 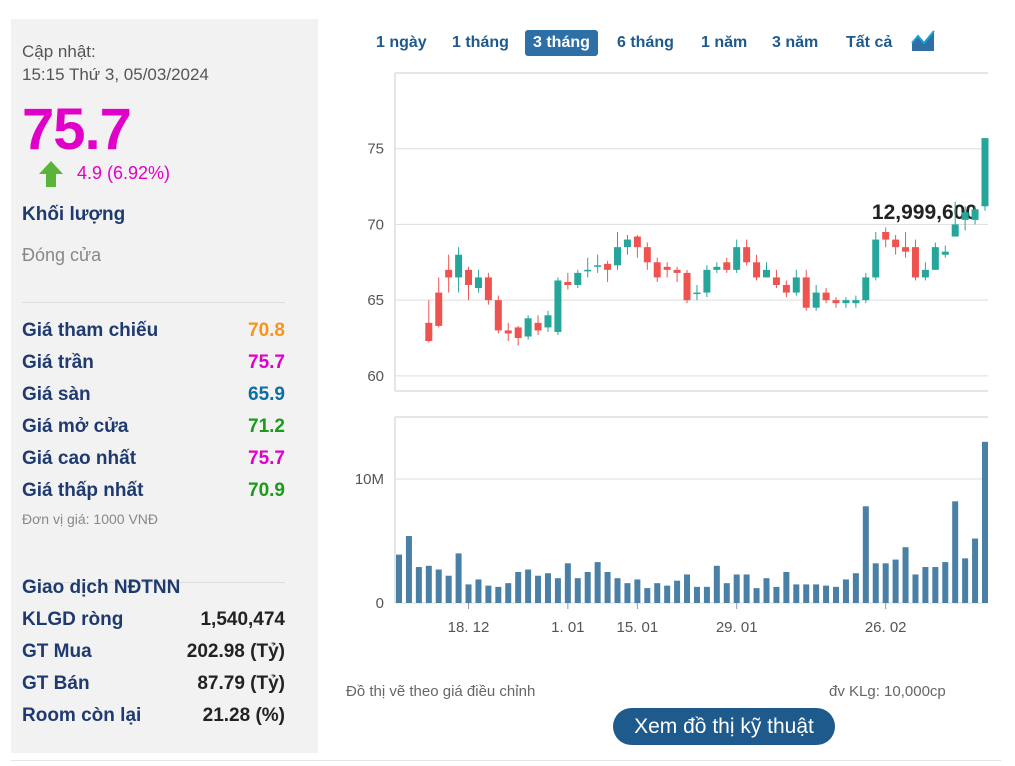 I want to click on foreign-trading-title: Giao dịch NĐTNN, so click(x=101, y=587).